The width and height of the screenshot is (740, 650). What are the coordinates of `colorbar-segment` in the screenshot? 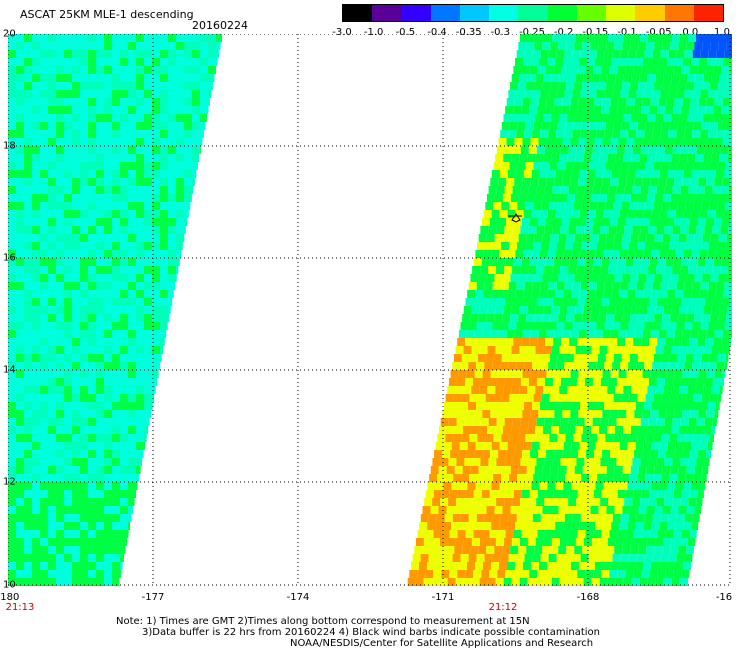 It's located at (708, 13).